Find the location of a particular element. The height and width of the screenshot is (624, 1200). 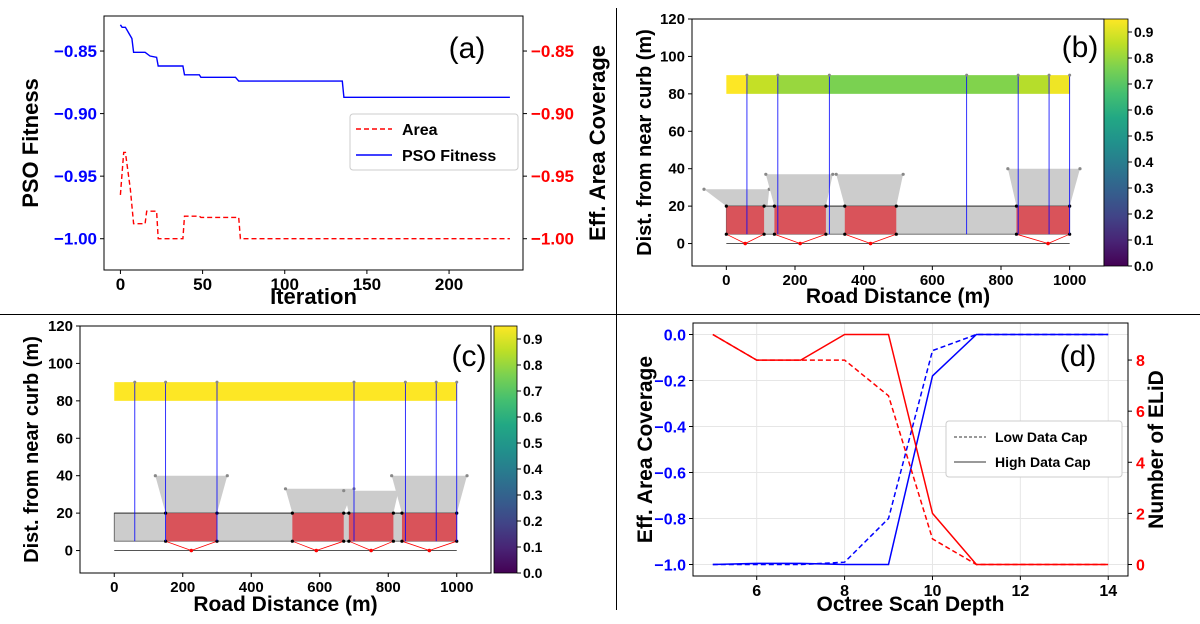

x-tick-label: 600 is located at coordinates (932, 280).